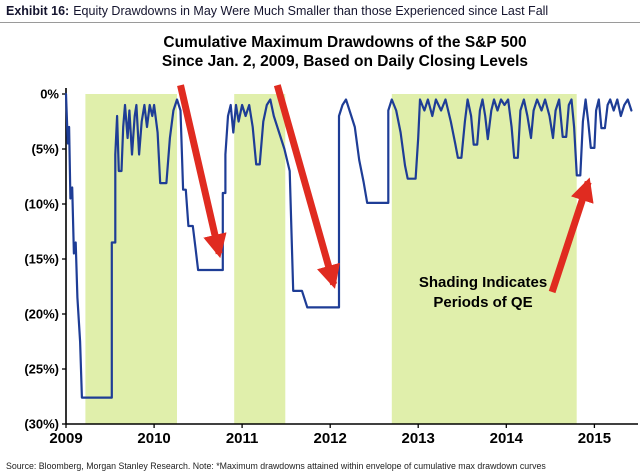 The height and width of the screenshot is (474, 640). I want to click on y-tick-label: (25%), so click(41, 369).